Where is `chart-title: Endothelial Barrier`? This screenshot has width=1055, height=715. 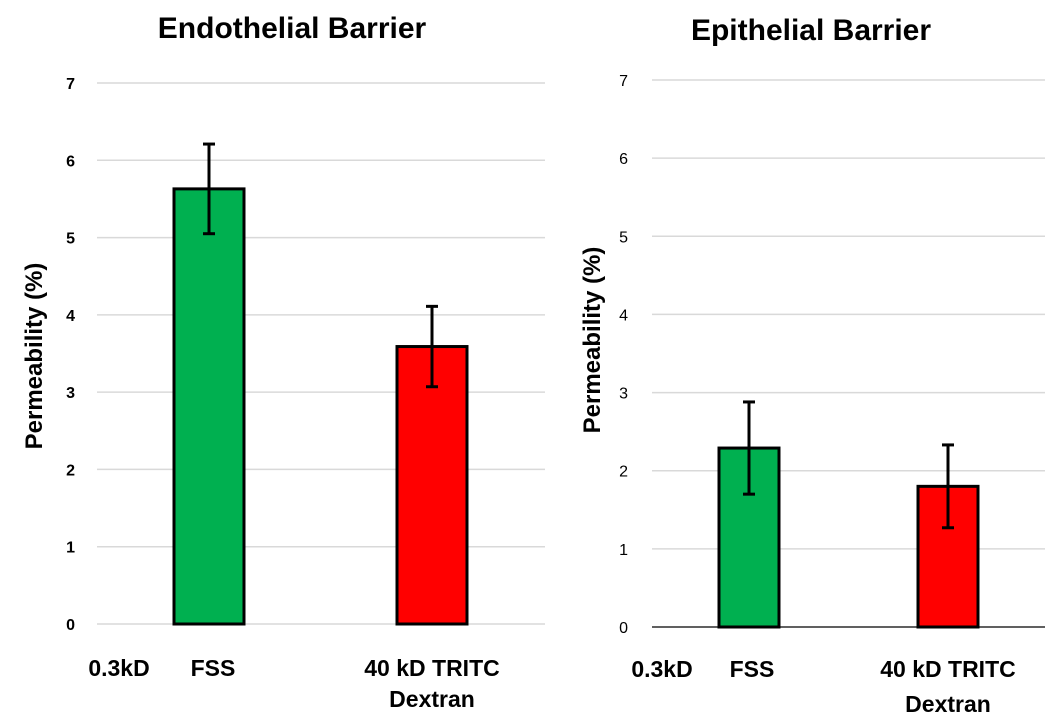 chart-title: Endothelial Barrier is located at coordinates (292, 28).